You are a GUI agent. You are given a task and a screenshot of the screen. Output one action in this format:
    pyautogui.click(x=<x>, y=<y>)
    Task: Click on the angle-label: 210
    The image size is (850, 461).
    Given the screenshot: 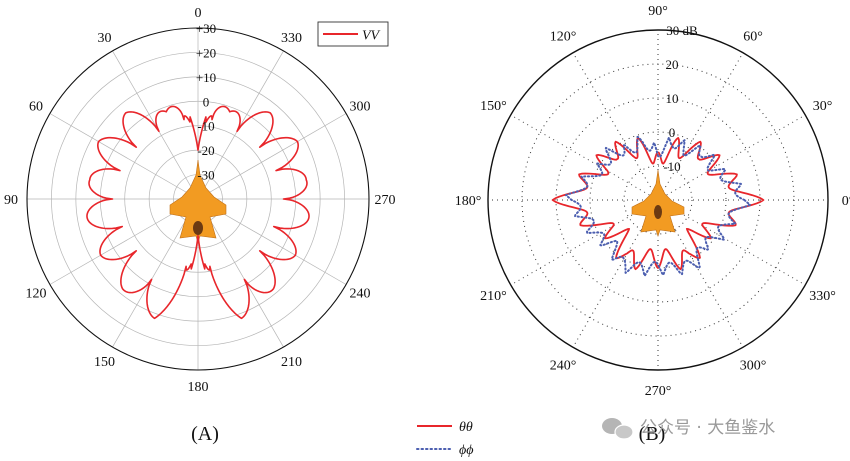 What is the action you would take?
    pyautogui.click(x=291, y=362)
    